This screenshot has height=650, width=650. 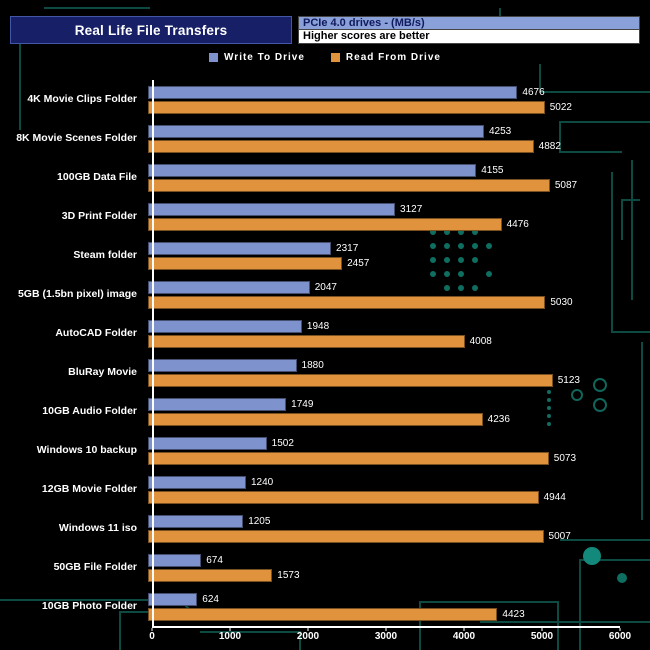 I want to click on bar-line: 1502, so click(x=385, y=443).